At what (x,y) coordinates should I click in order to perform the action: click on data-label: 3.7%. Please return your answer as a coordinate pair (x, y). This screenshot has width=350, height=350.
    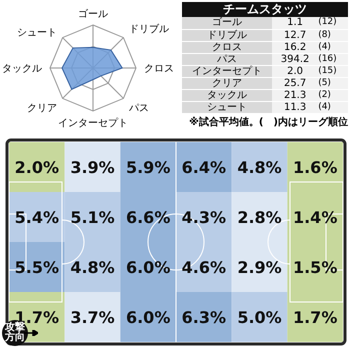
    Looking at the image, I should click on (92, 317).